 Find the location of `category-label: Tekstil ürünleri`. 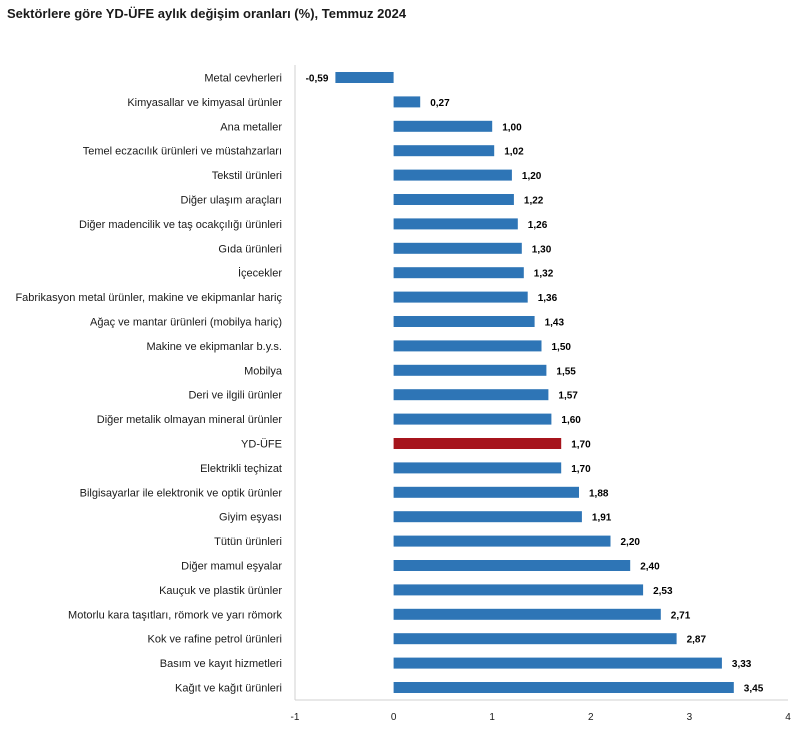

category-label: Tekstil ürünleri is located at coordinates (247, 176).